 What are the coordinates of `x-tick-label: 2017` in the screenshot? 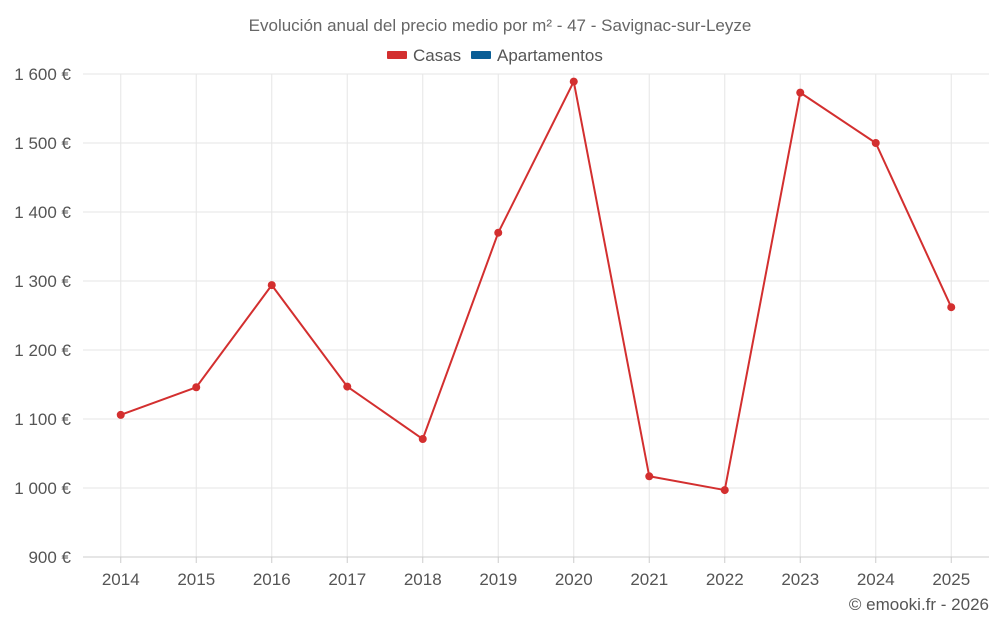 It's located at (347, 579).